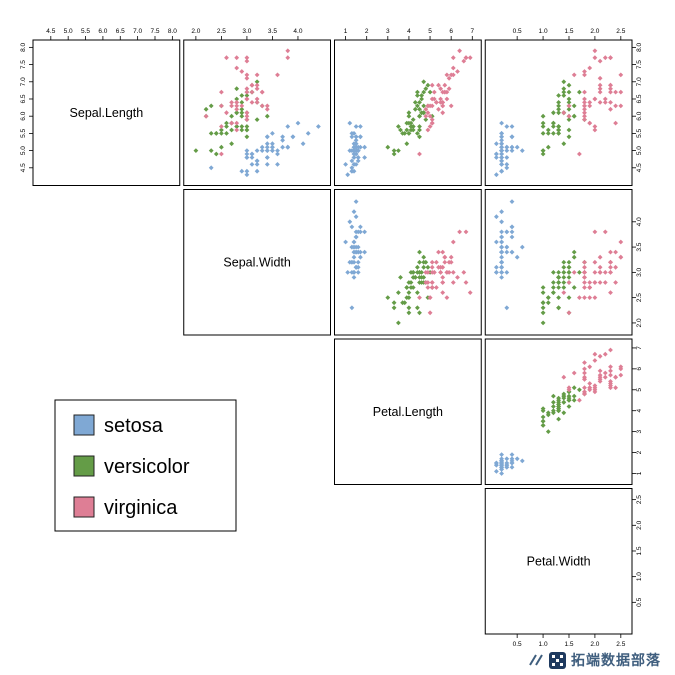 The height and width of the screenshot is (675, 675). I want to click on tick-label-left: 7.5, so click(23, 64).